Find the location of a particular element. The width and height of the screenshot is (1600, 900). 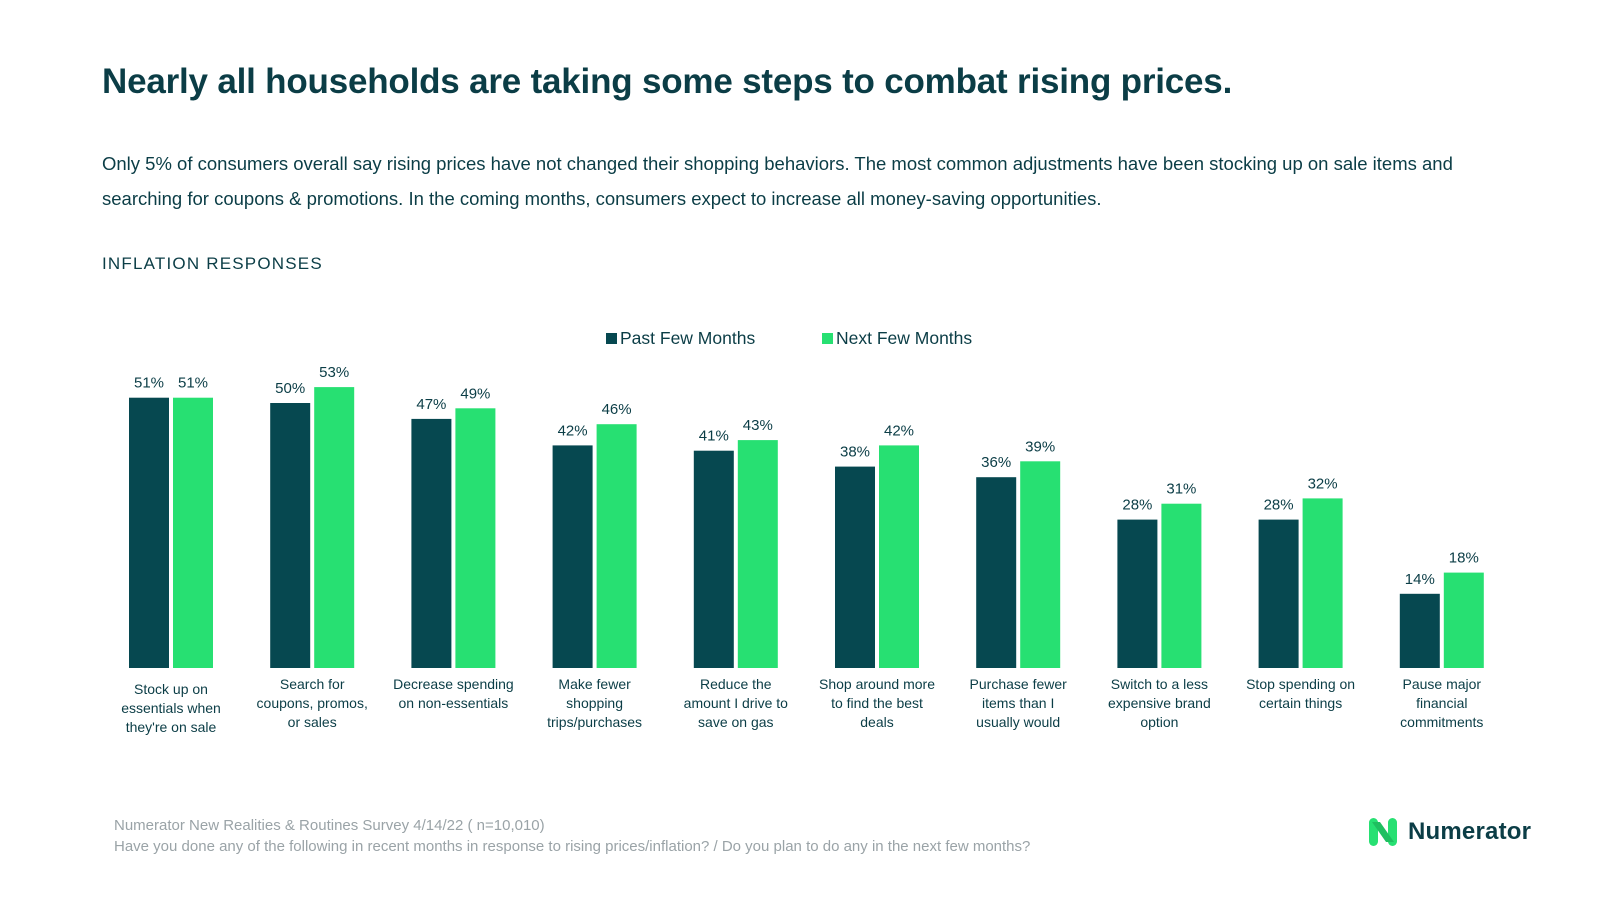

value-label-past-10: 14% is located at coordinates (1420, 579).